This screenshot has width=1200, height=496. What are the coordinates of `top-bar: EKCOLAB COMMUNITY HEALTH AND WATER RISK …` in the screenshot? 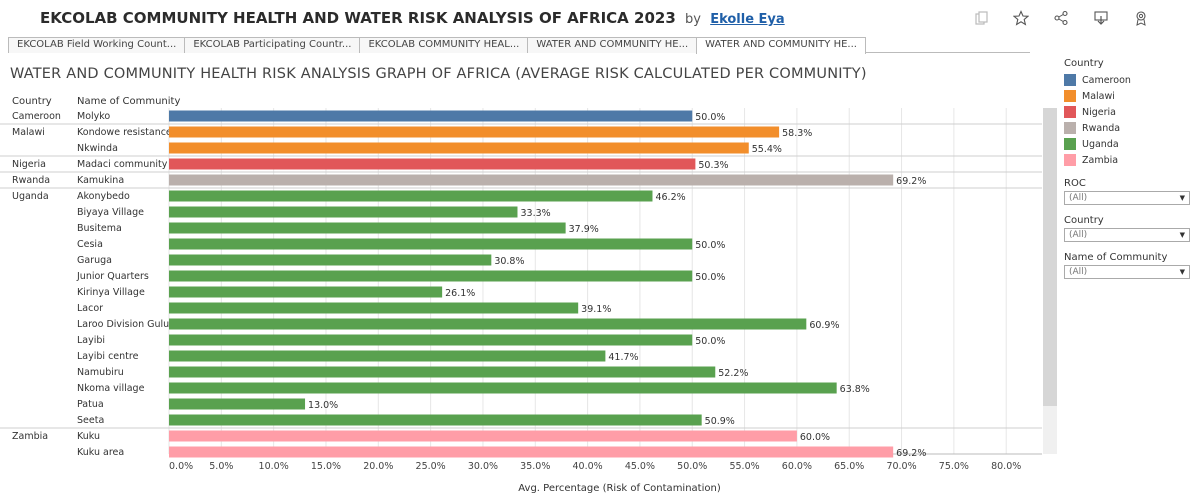 It's located at (600, 18).